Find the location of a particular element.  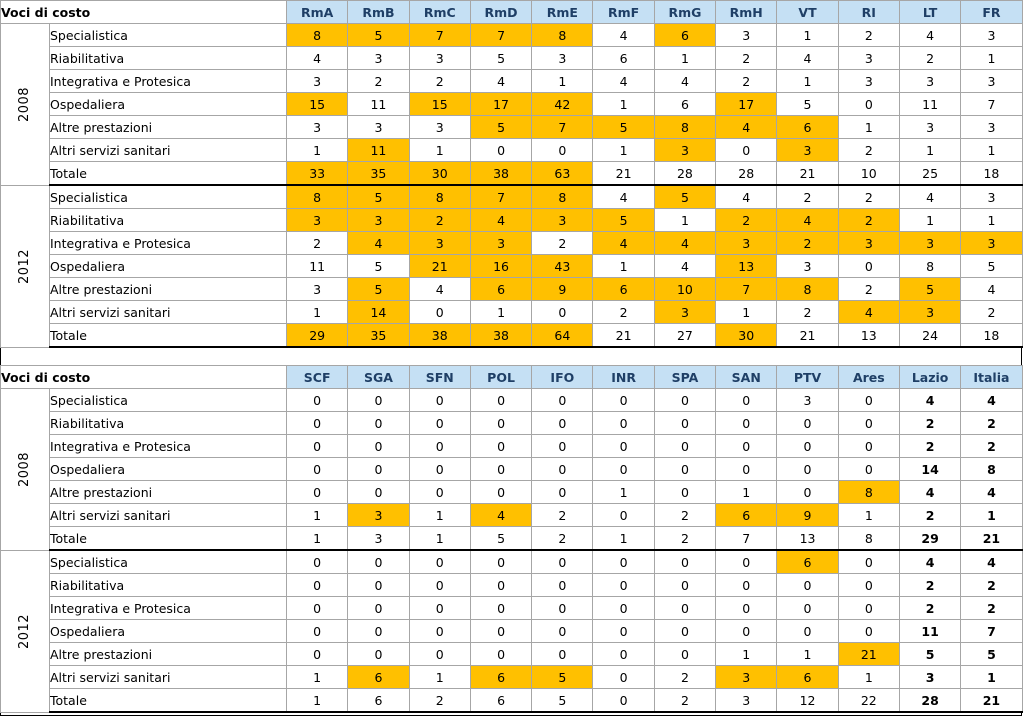

value-cell: 14 is located at coordinates (378, 312).